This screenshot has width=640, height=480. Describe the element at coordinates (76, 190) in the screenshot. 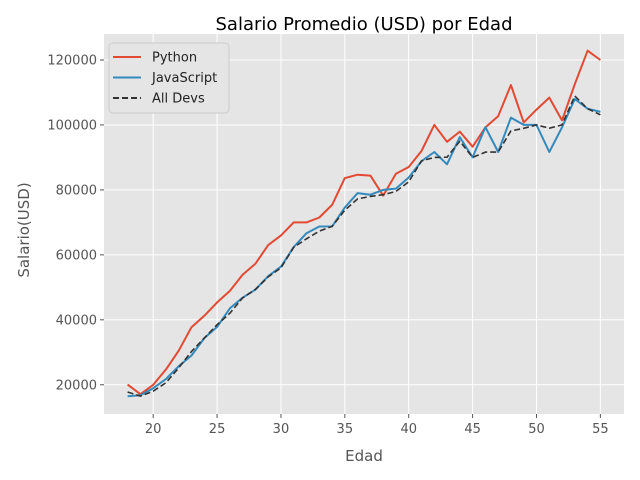

I see `y-tick-label: 80000` at that location.